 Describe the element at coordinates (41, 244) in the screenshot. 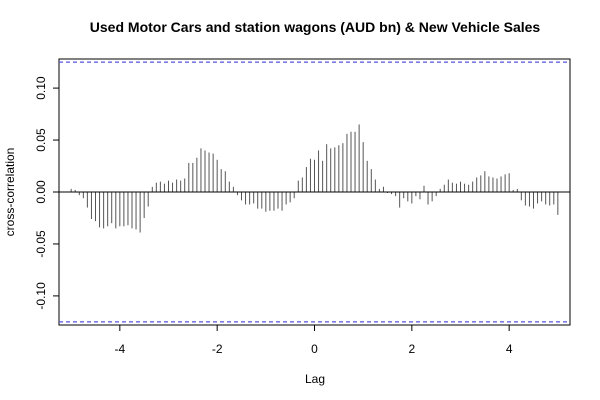

I see `y-tick-label: -0.05` at that location.